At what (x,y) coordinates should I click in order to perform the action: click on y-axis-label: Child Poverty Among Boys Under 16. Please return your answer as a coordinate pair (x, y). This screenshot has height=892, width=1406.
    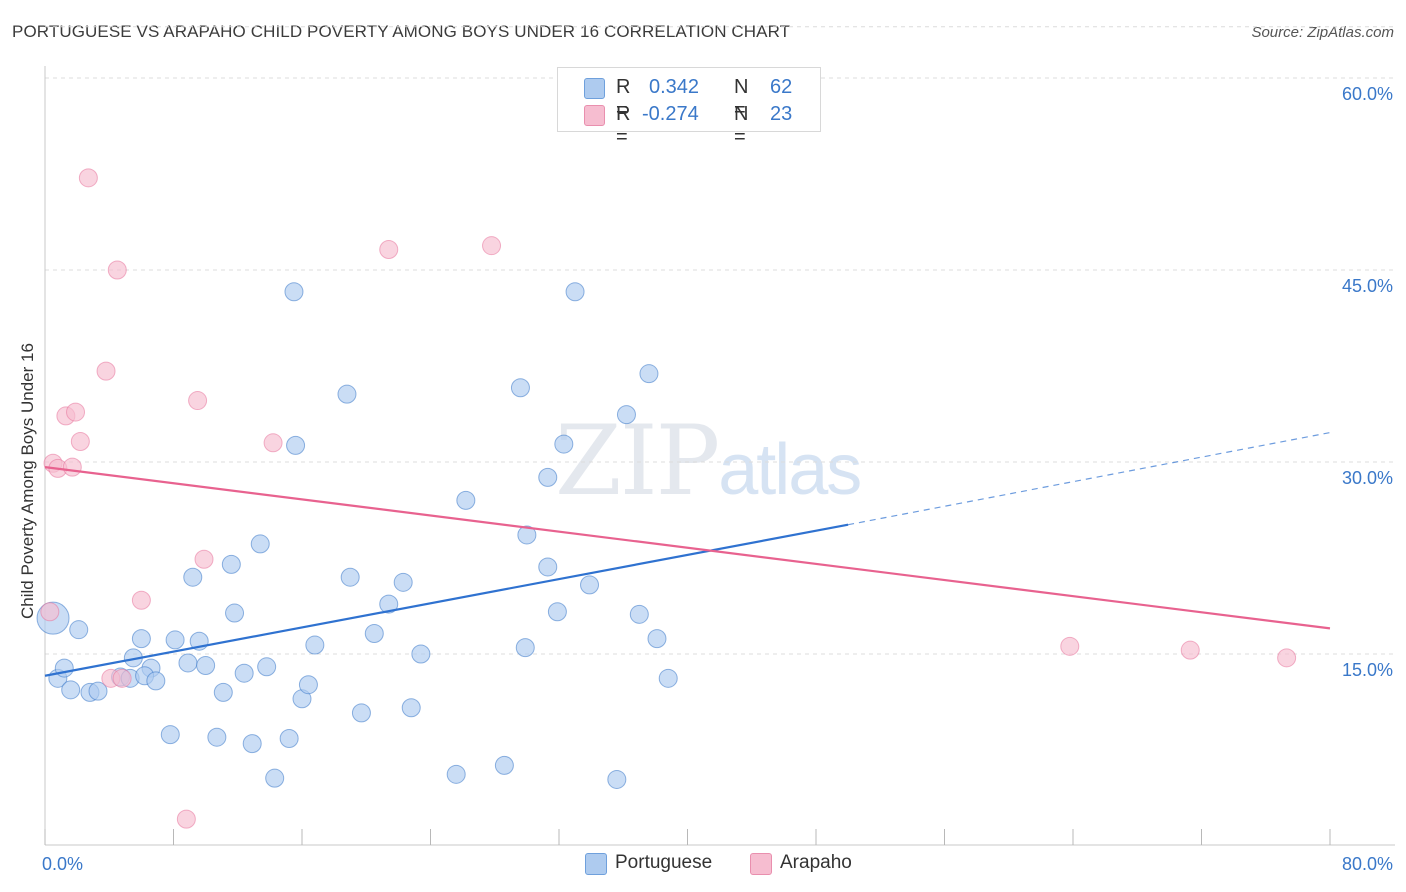
    Looking at the image, I should click on (27, 481).